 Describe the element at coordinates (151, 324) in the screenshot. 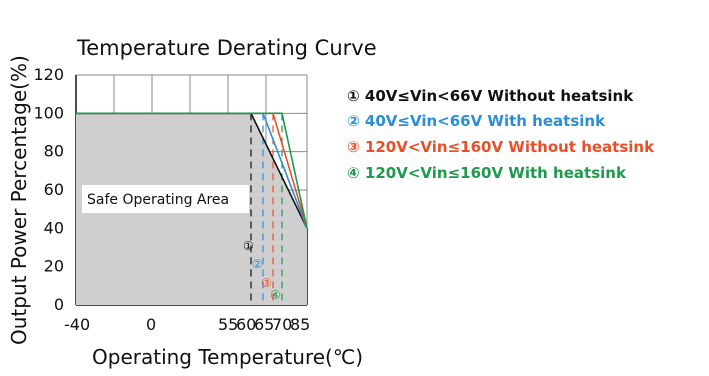

I see `x-tick-label: 0` at that location.